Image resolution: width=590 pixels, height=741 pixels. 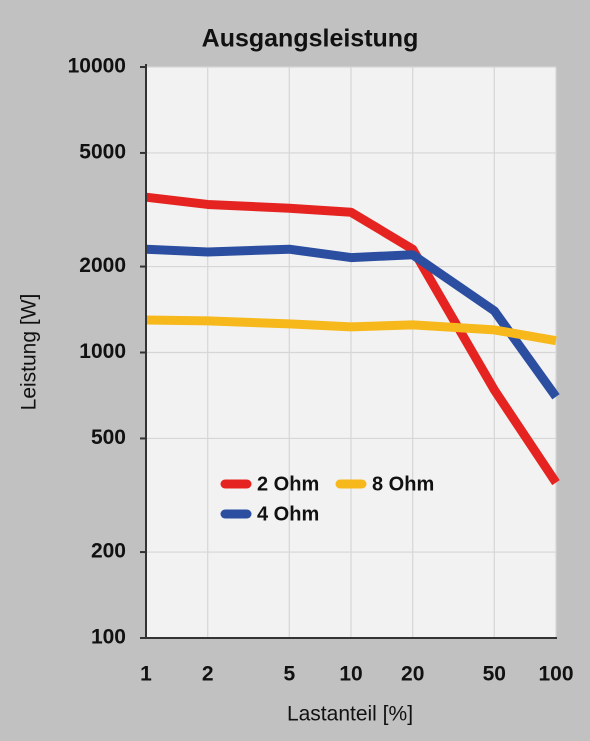 I want to click on x-axis-label: Lastanteil [%], so click(x=350, y=714).